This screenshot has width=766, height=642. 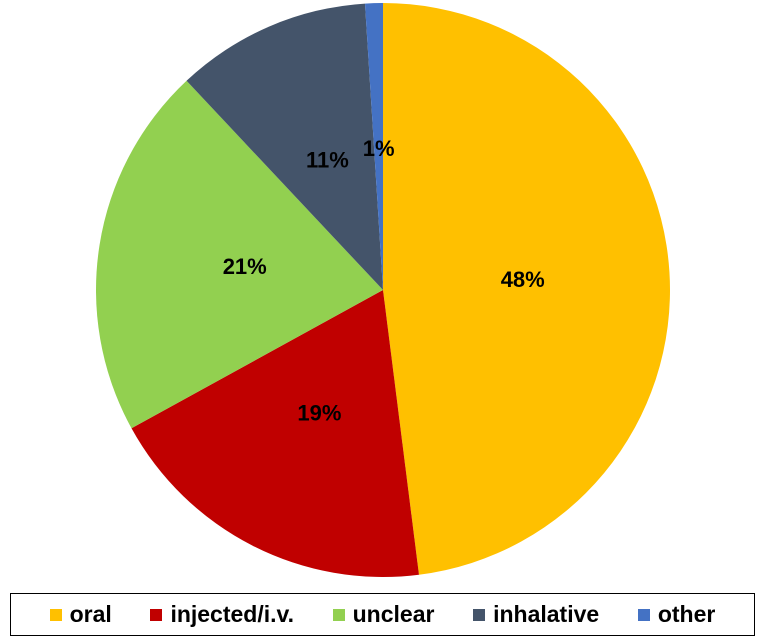 What do you see at coordinates (546, 614) in the screenshot?
I see `legend-label: inhalative` at bounding box center [546, 614].